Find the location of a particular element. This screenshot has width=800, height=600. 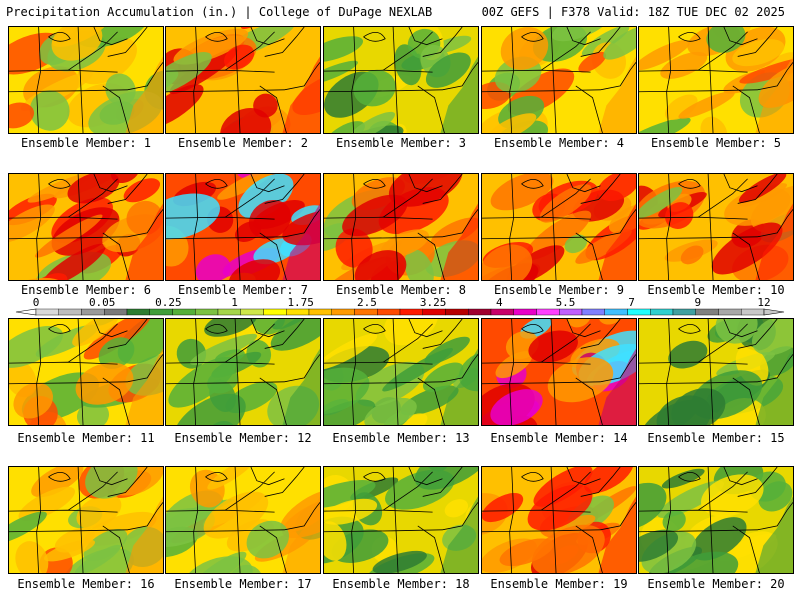

ensemble-member-label: Ensemble Member: 1 is located at coordinates (86, 143).